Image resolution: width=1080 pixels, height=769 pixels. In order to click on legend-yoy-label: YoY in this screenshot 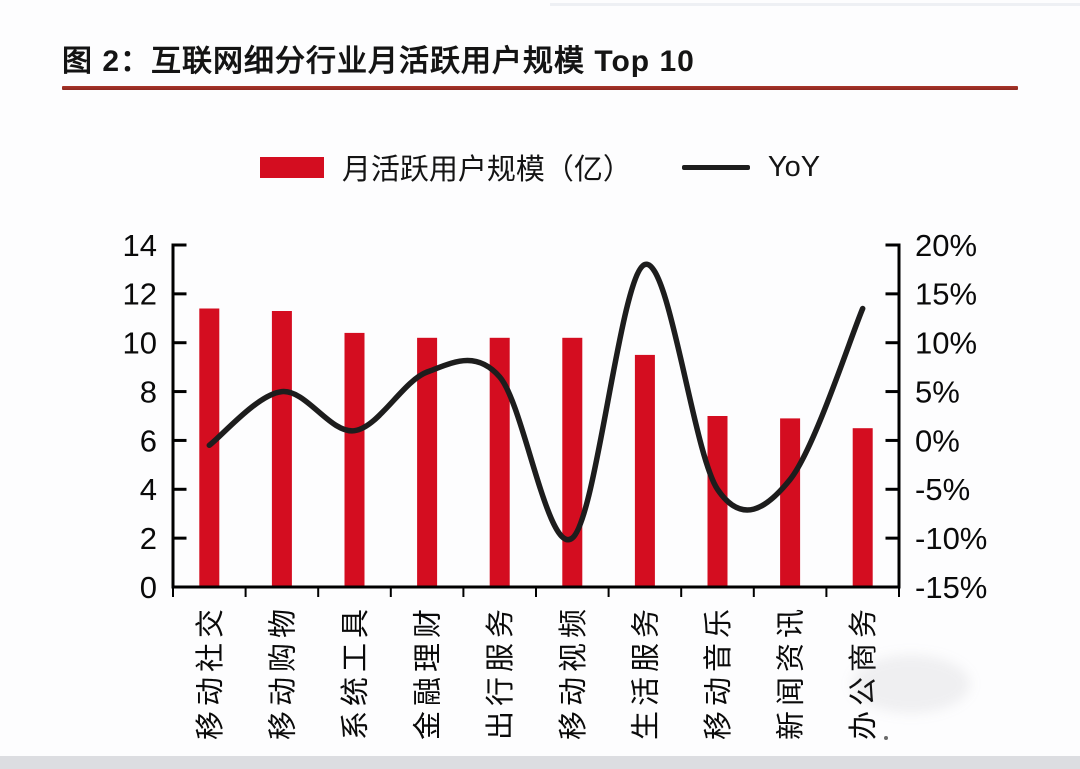, I will do `click(794, 166)`.